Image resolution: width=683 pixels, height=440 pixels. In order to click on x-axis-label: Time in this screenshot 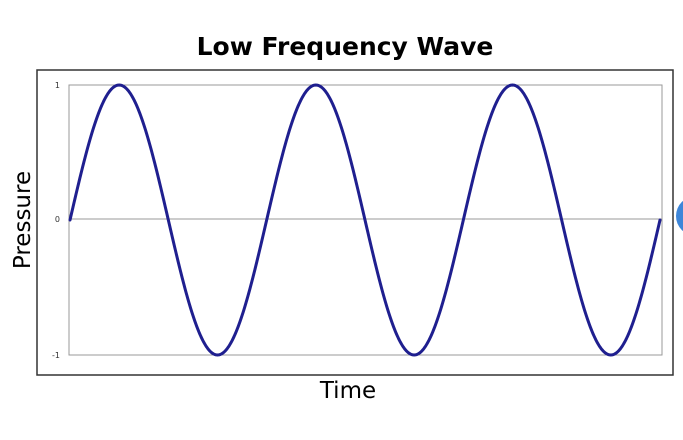, I will do `click(347, 391)`.